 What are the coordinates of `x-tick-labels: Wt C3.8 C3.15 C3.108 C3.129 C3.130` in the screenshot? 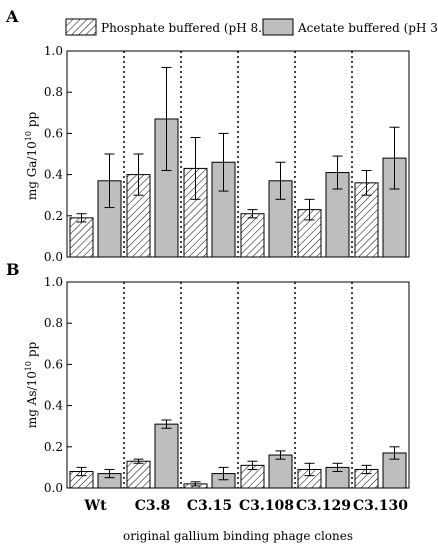 It's located at (245, 506).